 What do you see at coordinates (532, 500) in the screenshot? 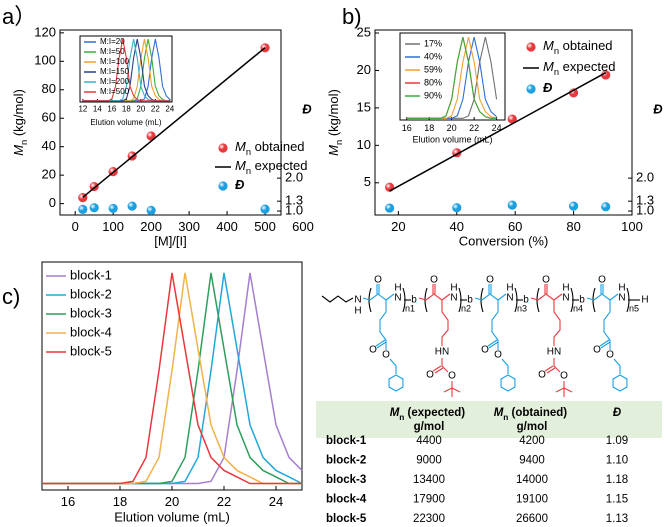
I see `table-cell: 19100` at bounding box center [532, 500].